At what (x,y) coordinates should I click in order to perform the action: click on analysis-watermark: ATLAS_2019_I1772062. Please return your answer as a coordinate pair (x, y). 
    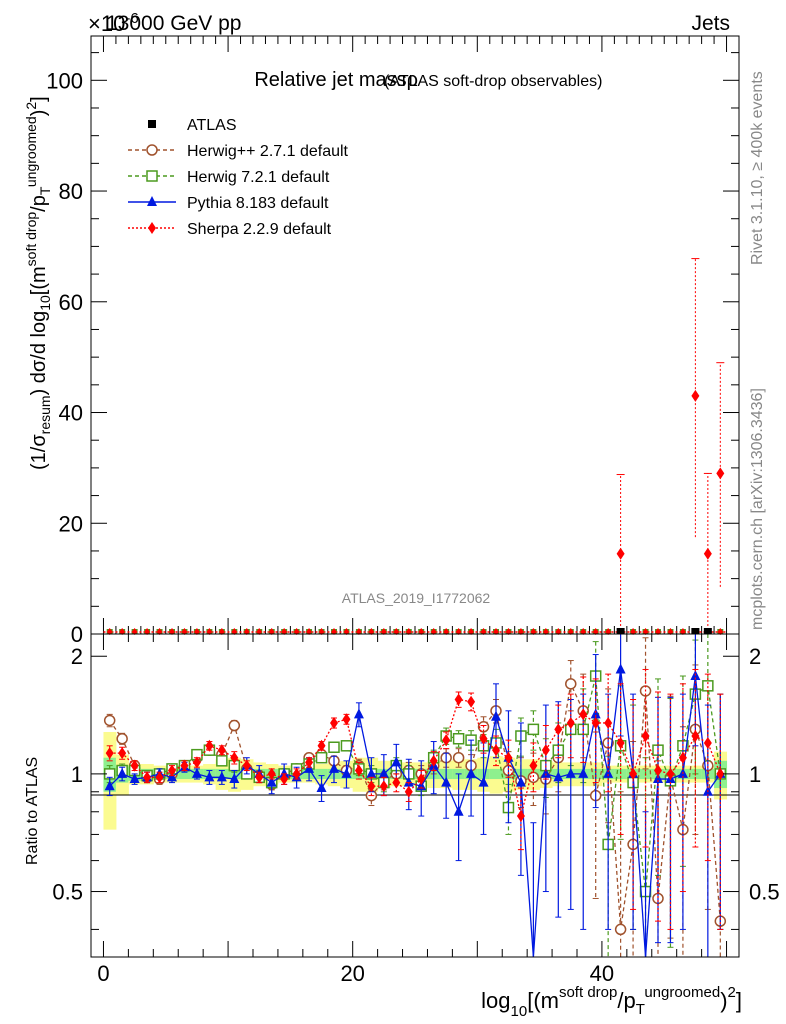
    Looking at the image, I should click on (416, 598).